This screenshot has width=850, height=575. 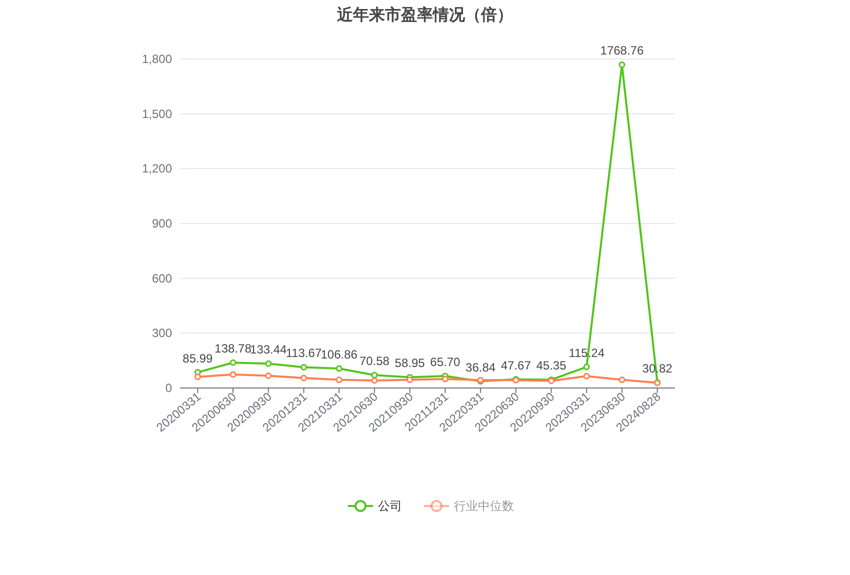 What do you see at coordinates (339, 354) in the screenshot?
I see `data-label: 106.86` at bounding box center [339, 354].